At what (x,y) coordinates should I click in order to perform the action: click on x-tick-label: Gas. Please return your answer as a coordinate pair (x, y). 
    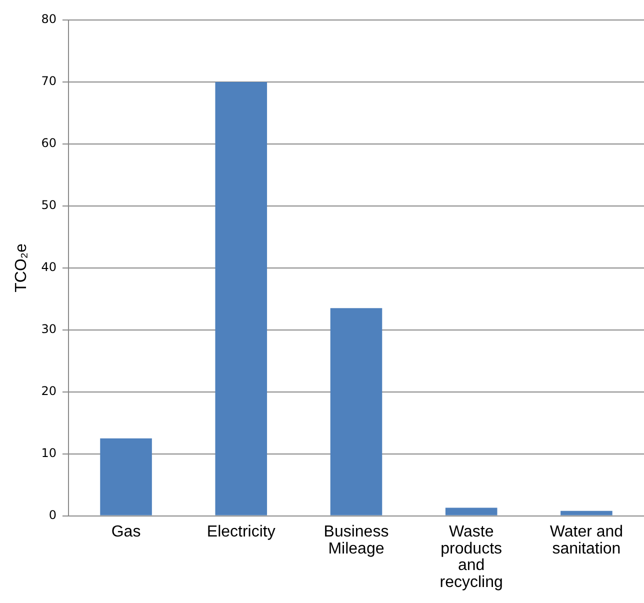
    Looking at the image, I should click on (126, 532).